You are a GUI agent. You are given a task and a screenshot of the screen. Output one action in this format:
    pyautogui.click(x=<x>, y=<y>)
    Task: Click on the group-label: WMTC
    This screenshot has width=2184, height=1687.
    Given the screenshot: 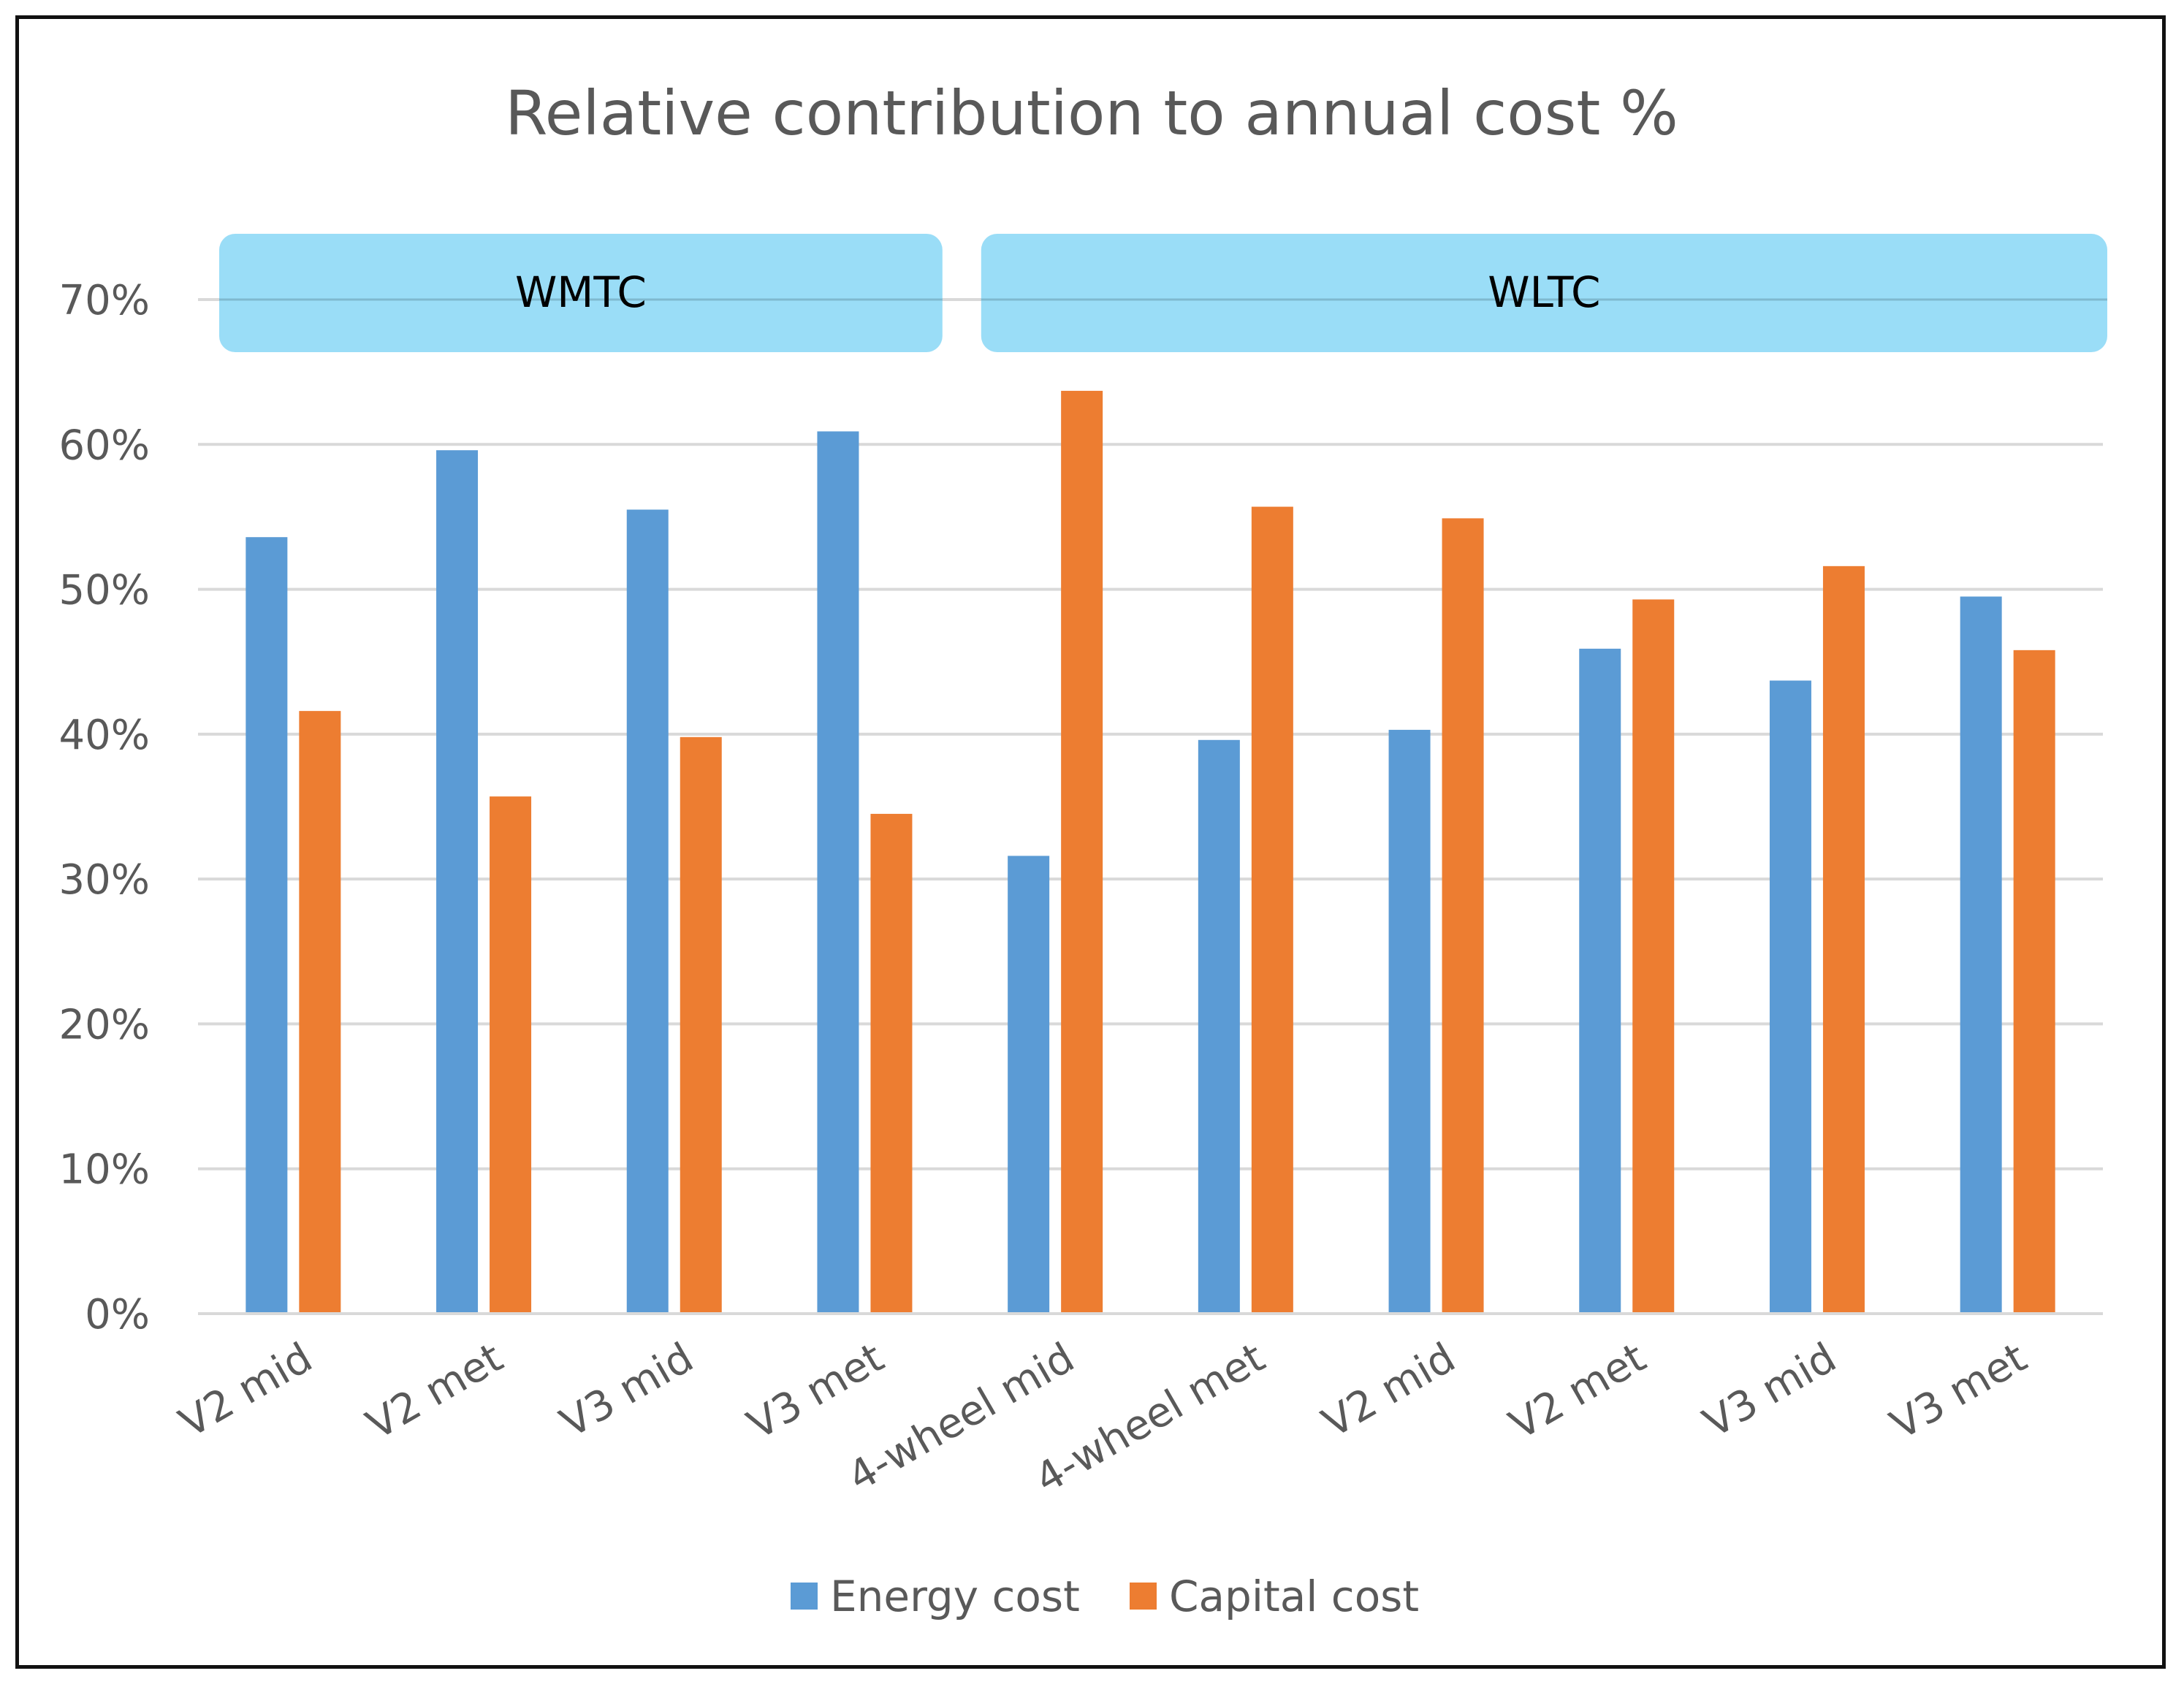 What is the action you would take?
    pyautogui.click(x=581, y=292)
    